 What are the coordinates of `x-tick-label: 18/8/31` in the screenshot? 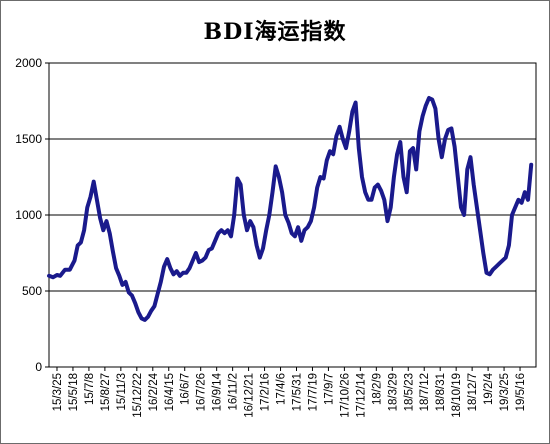 It's located at (441, 392).